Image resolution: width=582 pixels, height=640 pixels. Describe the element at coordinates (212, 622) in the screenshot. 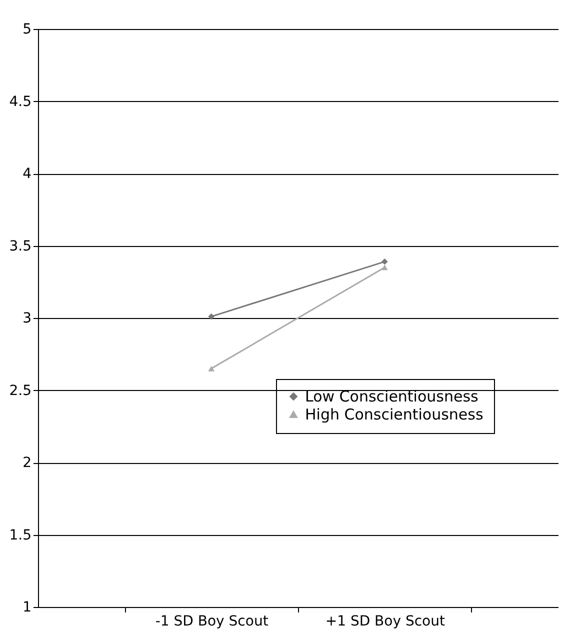

I see `x-tick-label: -1 SD Boy Scout` at that location.